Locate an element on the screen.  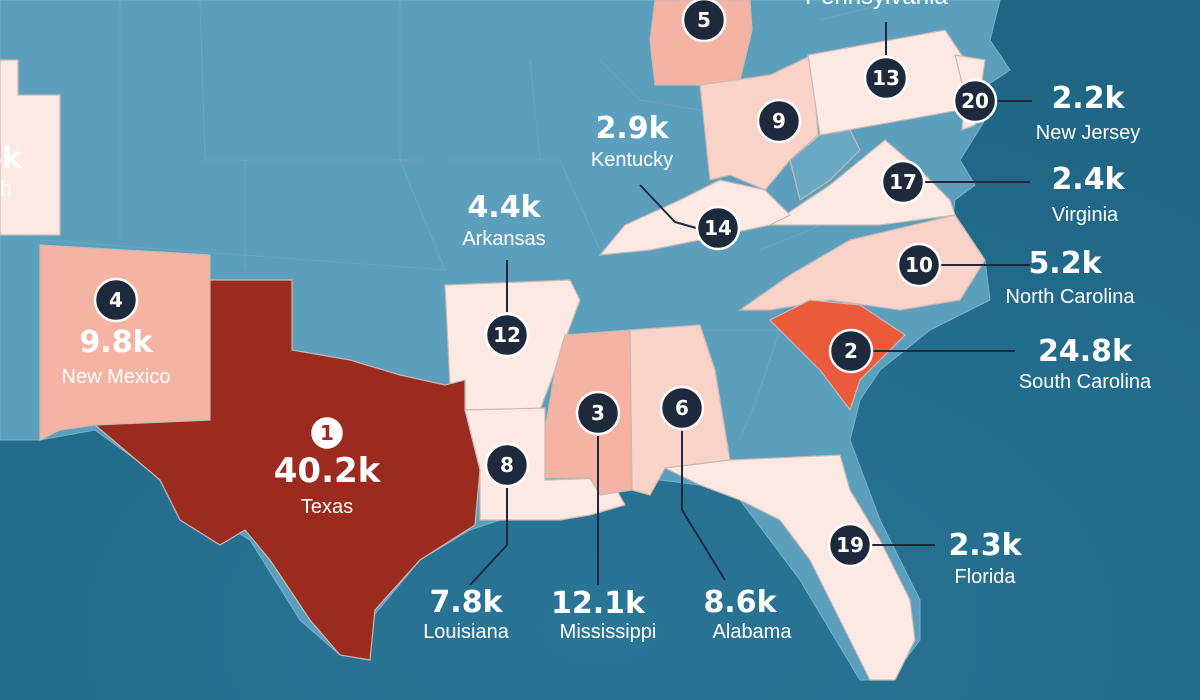
rank-number-mississippi: 3 is located at coordinates (598, 413).